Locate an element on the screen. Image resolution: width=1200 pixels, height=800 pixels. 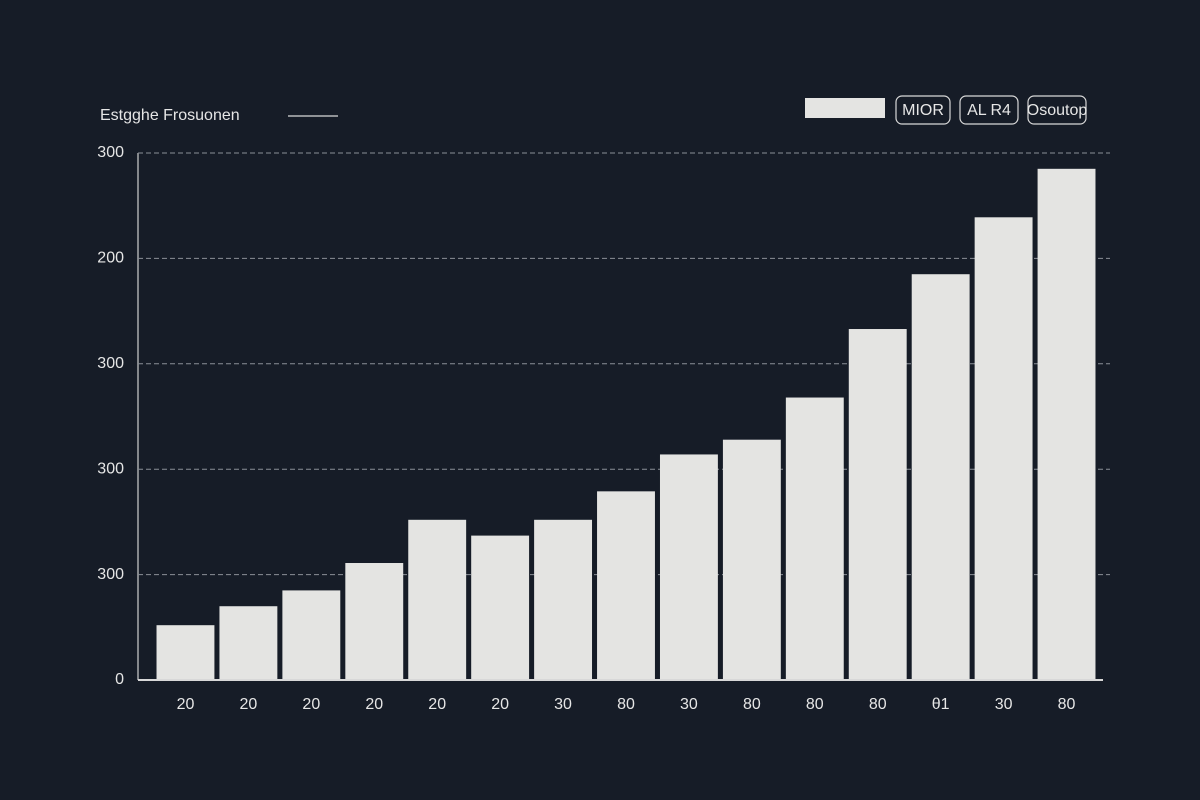
control-label: MIOR is located at coordinates (923, 110).